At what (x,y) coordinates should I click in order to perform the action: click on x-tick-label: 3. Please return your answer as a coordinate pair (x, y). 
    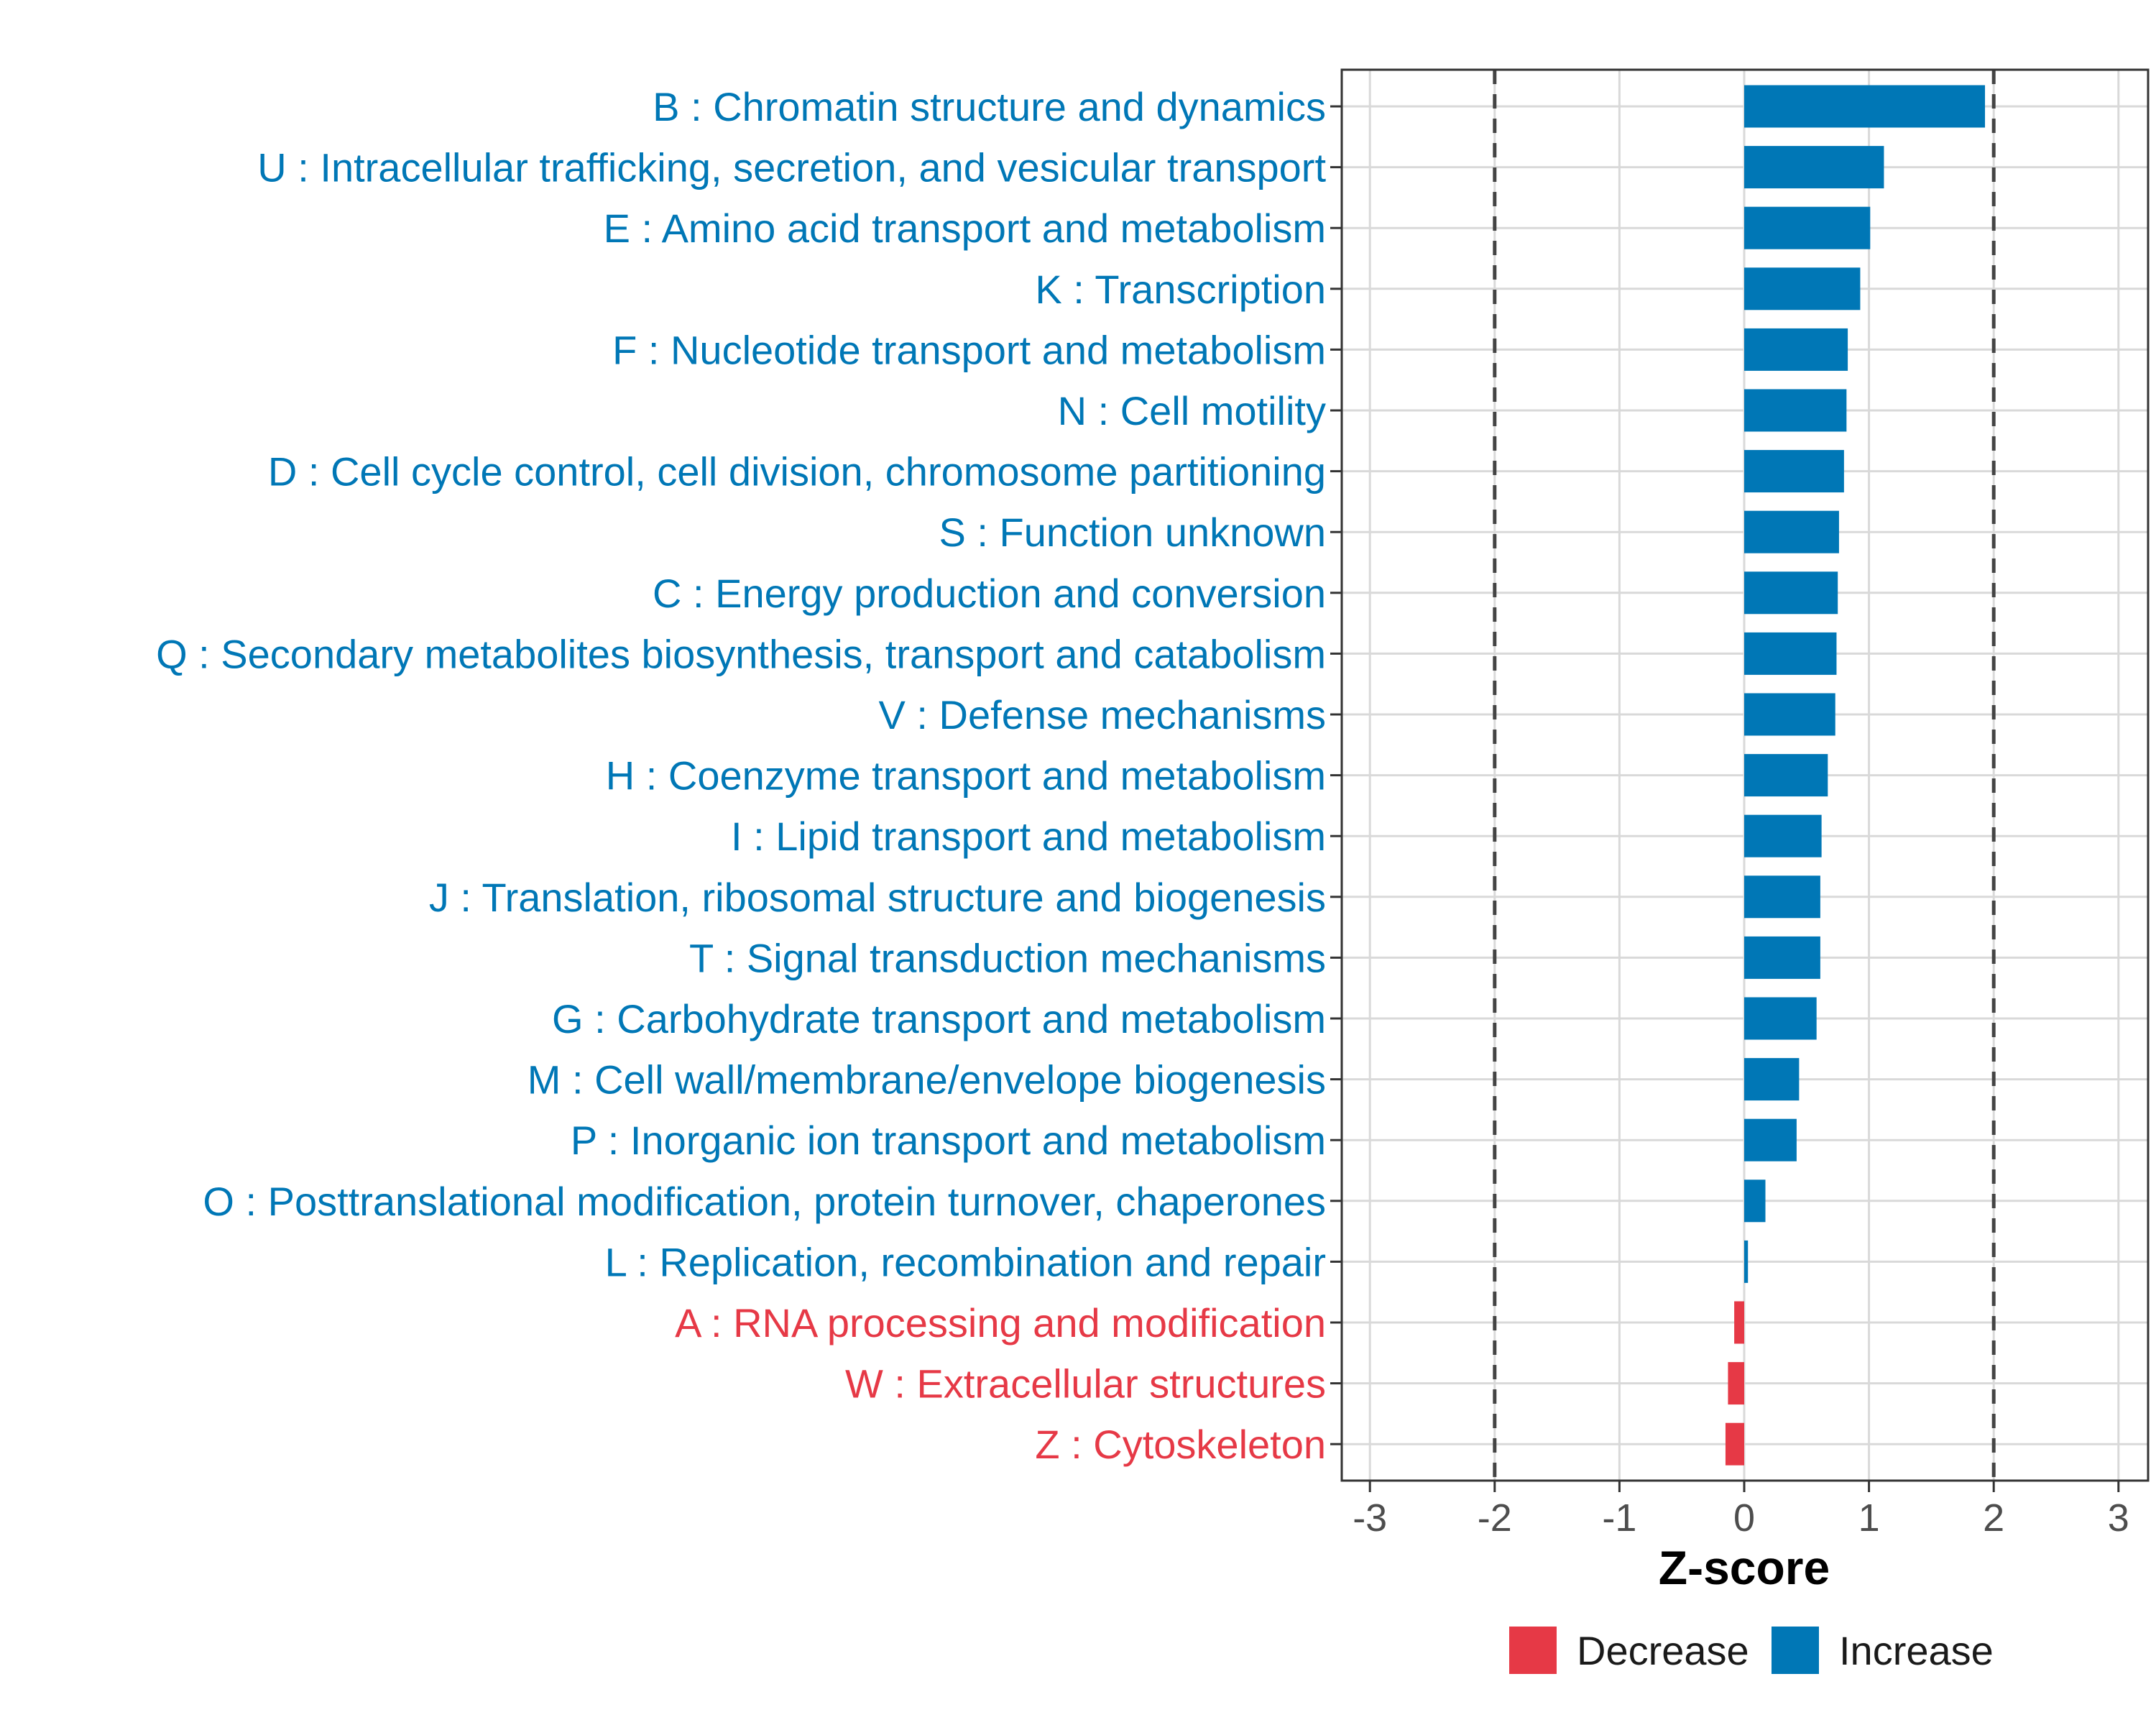
    Looking at the image, I should click on (2118, 1518).